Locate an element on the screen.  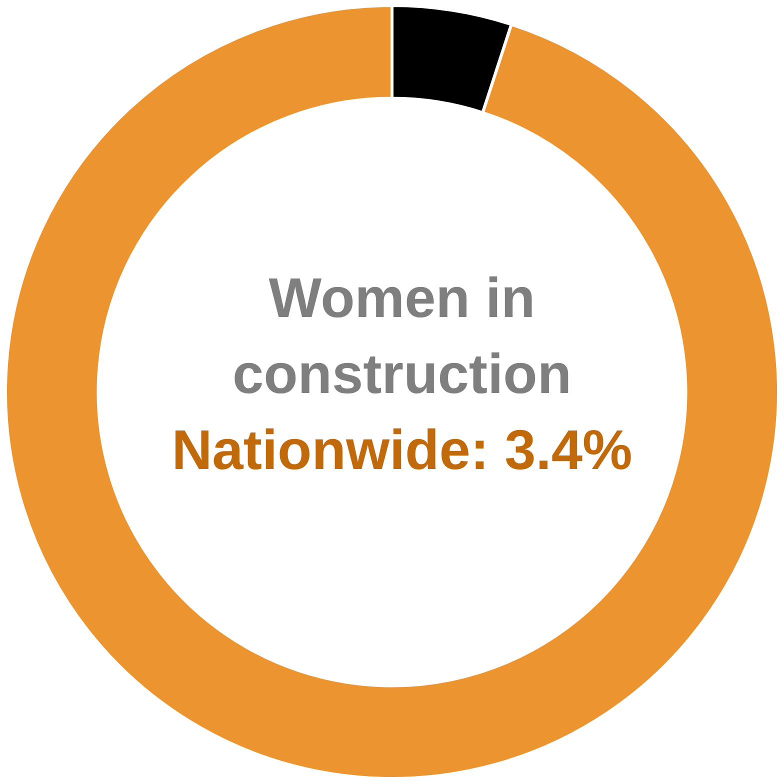
text: Women in construction is located at coordinates (402, 336).